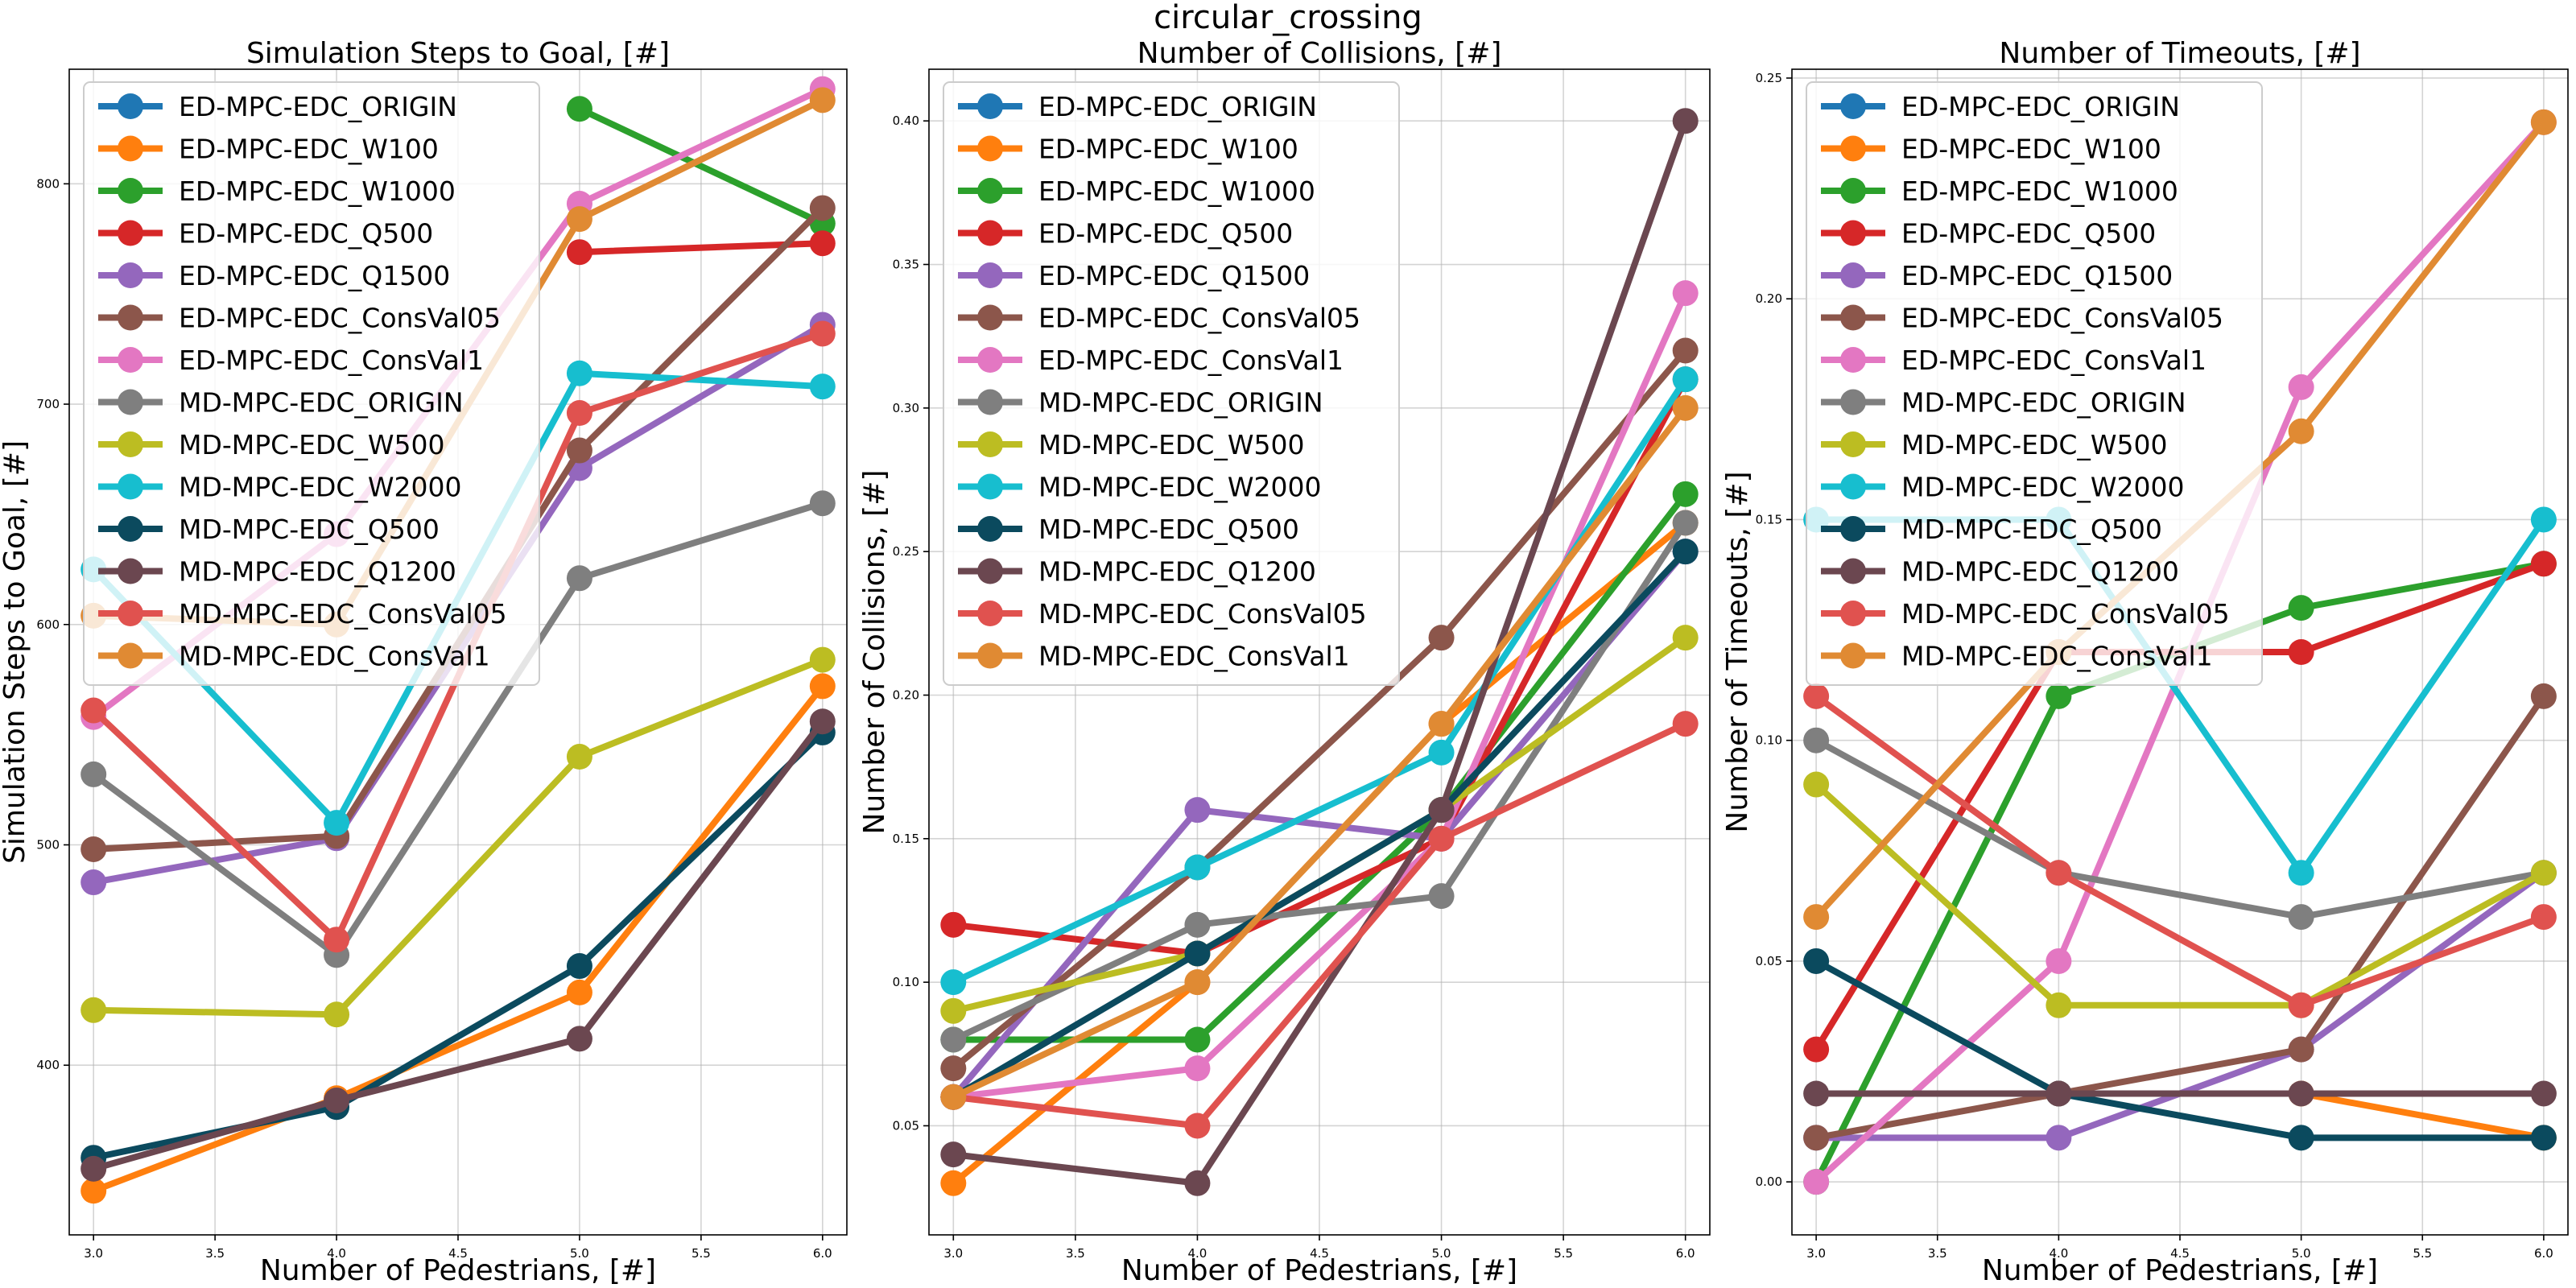  I want to click on legend-label: ED-MPC-EDC_W100, so click(2031, 149).